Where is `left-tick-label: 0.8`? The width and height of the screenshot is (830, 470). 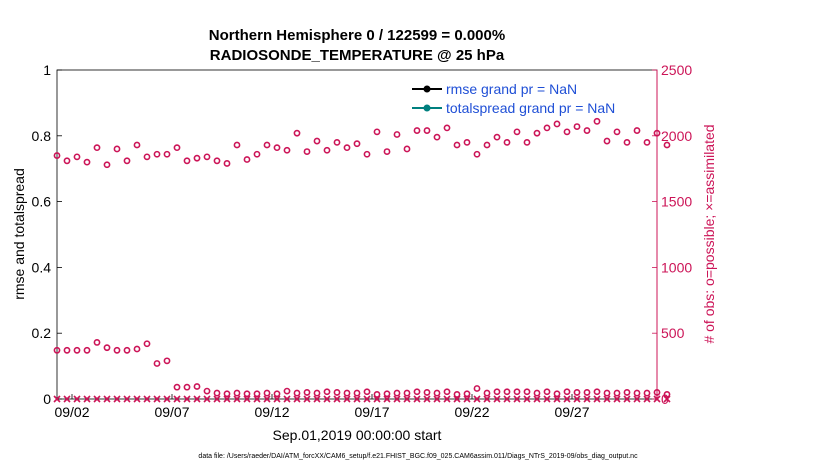
left-tick-label: 0.8 is located at coordinates (42, 136).